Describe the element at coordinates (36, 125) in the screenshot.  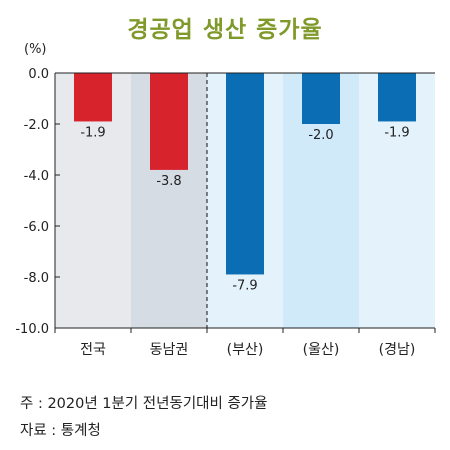
I see `y-tick-label-2: -2.0` at that location.